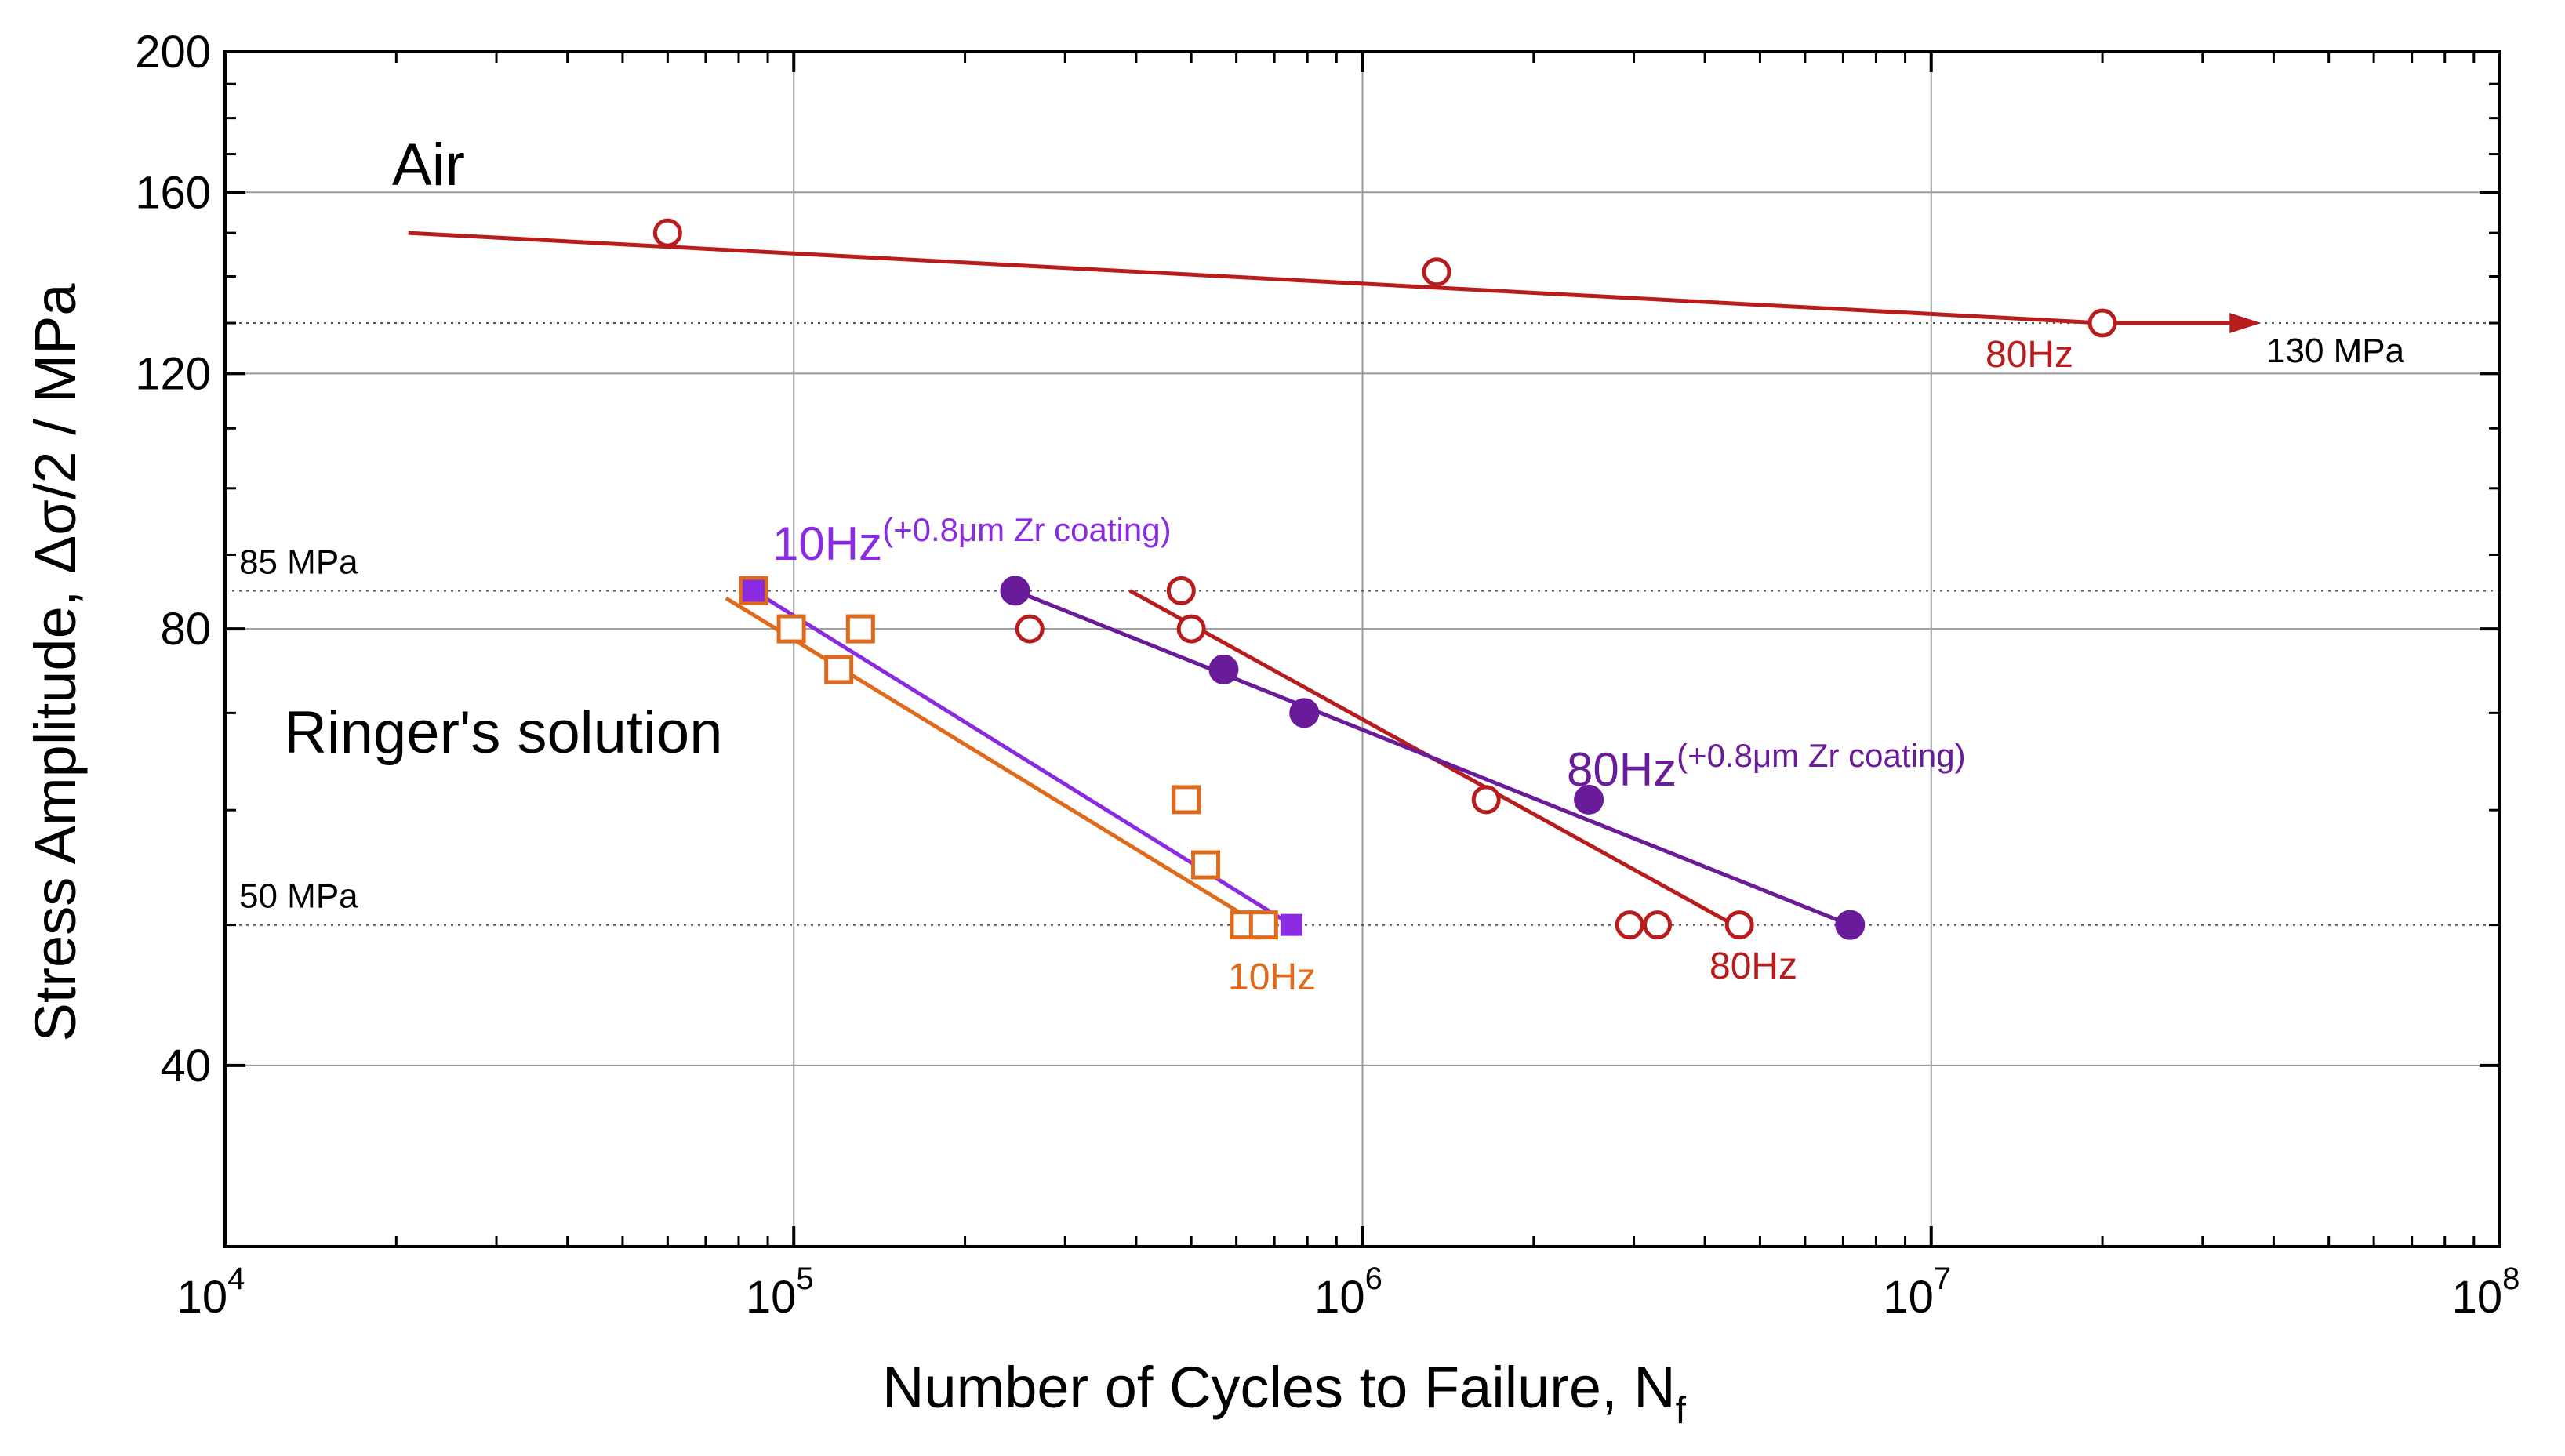 The width and height of the screenshot is (2565, 1456). Describe the element at coordinates (1622, 769) in the screenshot. I see `label-ringer-80hz-zr-main: 80Hz` at that location.